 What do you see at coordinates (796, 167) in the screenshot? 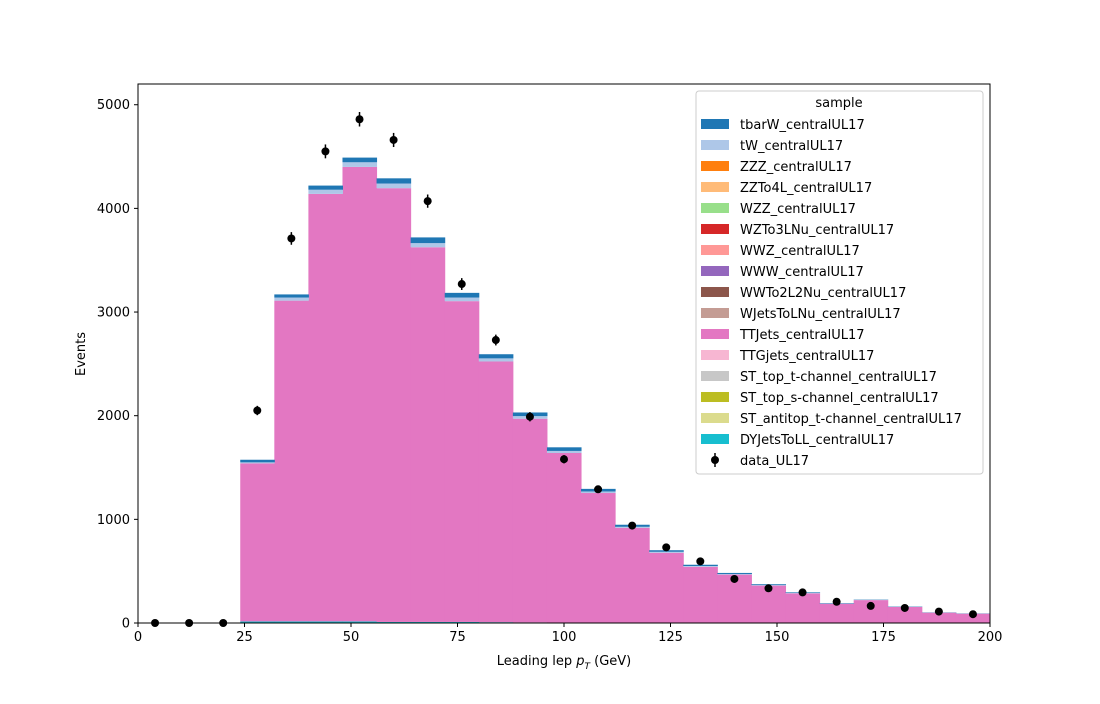
I see `legend-label-ZZZ_centralUL17: ZZZ_centralUL17` at bounding box center [796, 167].